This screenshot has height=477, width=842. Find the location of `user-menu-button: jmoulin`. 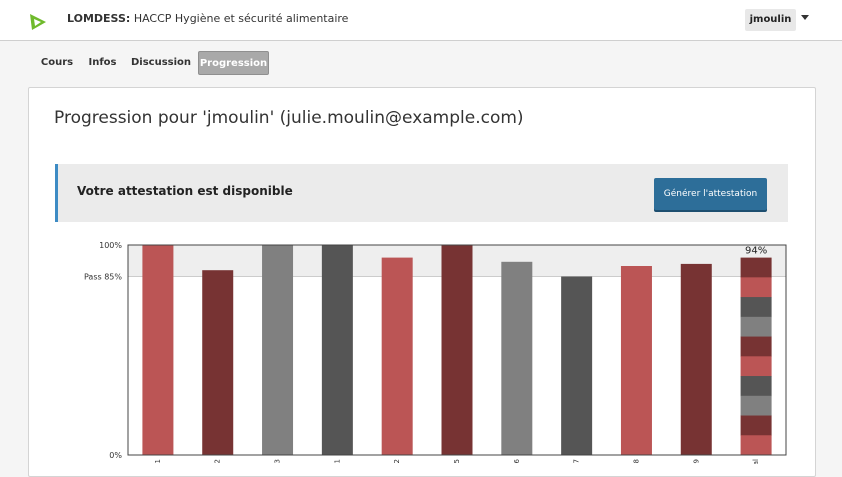

user-menu-button: jmoulin is located at coordinates (770, 20).